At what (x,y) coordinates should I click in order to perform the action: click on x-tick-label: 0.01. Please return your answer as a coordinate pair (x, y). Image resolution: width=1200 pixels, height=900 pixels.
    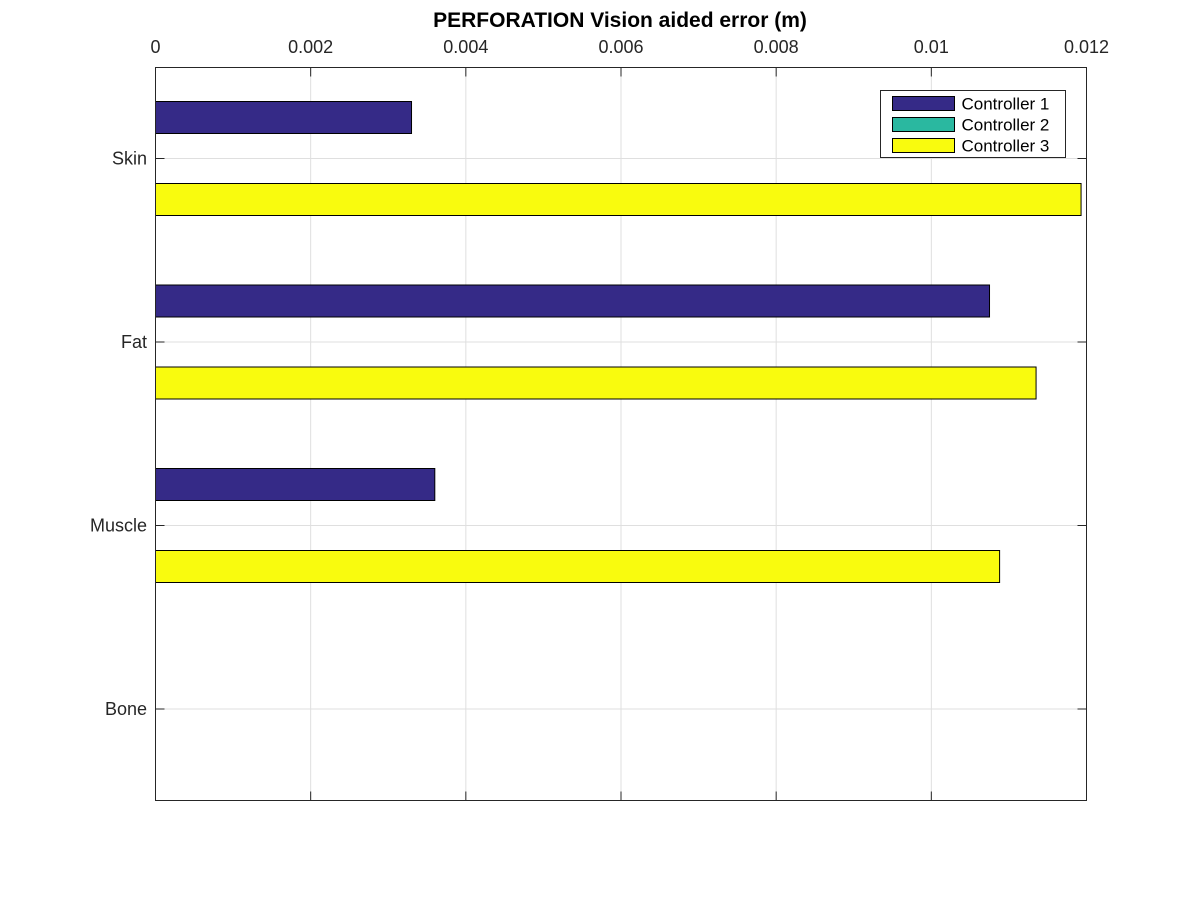
    Looking at the image, I should click on (931, 47).